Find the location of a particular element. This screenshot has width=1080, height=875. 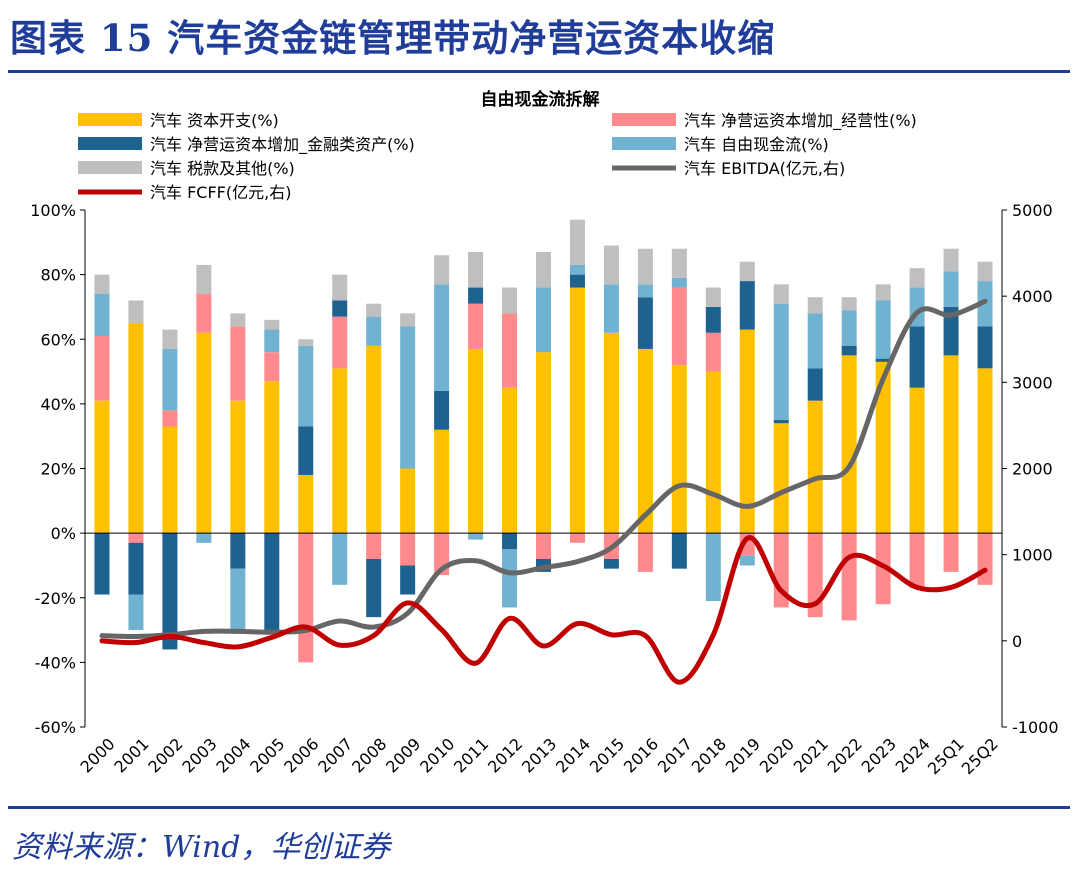

x-tick-label: 25Q2 is located at coordinates (980, 756).